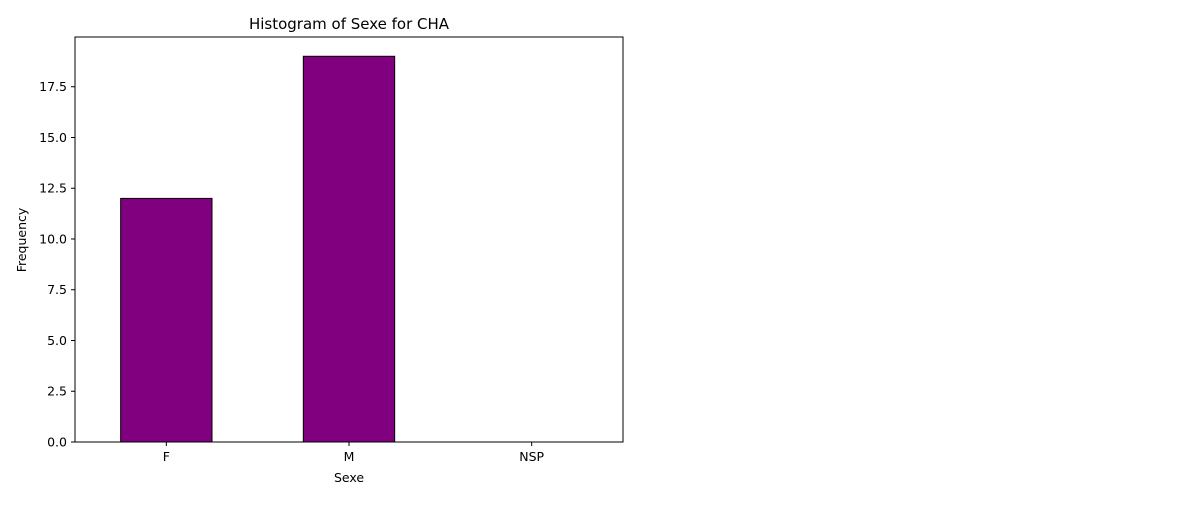 The width and height of the screenshot is (1200, 505). Describe the element at coordinates (57, 391) in the screenshot. I see `y-tick-label: 2.5` at that location.